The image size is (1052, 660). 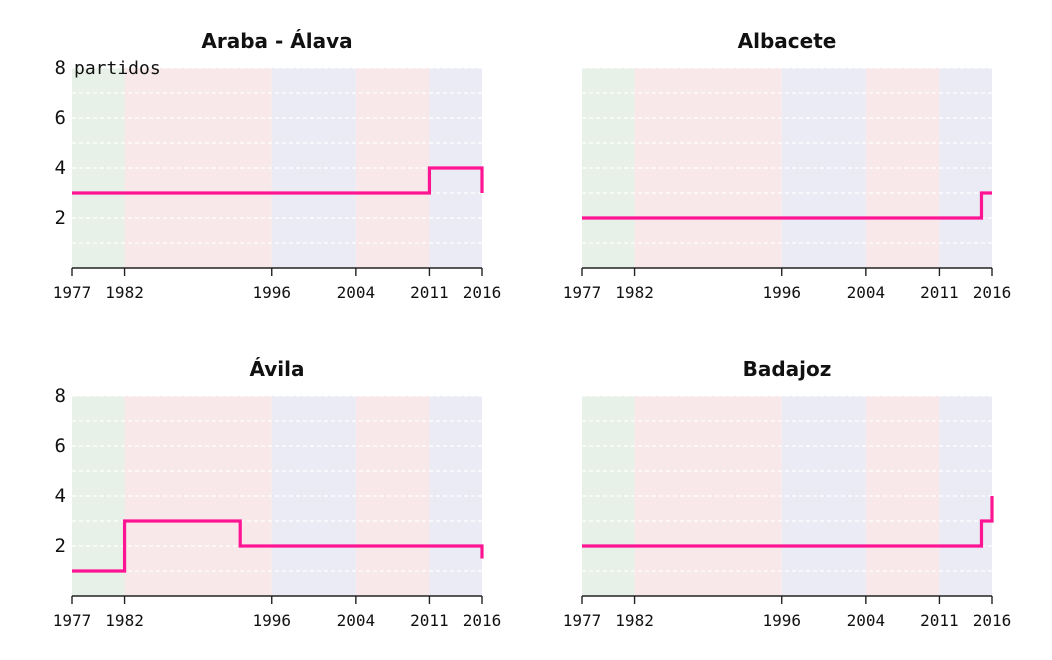 I want to click on panel-title: Albacete, so click(x=787, y=41).